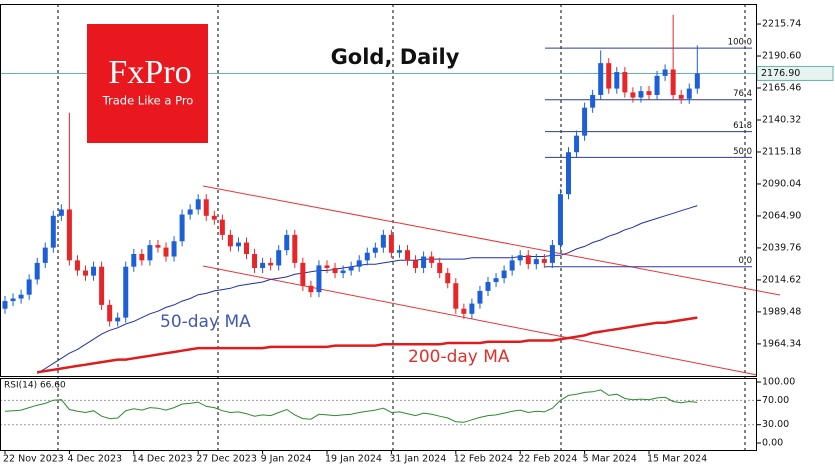 Image resolution: width=835 pixels, height=470 pixels. Describe the element at coordinates (781, 88) in the screenshot. I see `y-tick-label: 2165.46` at that location.